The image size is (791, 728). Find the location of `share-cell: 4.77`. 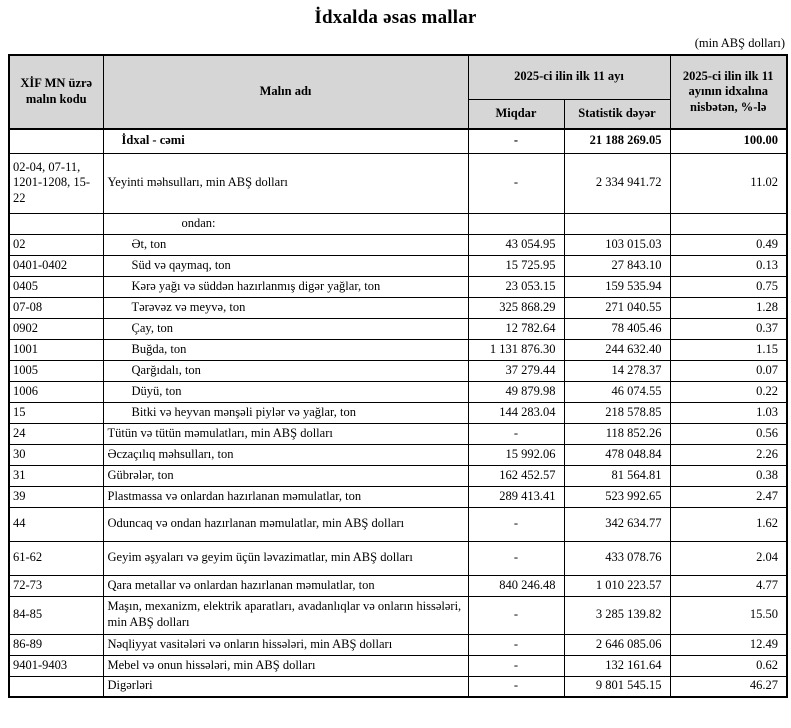

share-cell: 4.77 is located at coordinates (728, 585).